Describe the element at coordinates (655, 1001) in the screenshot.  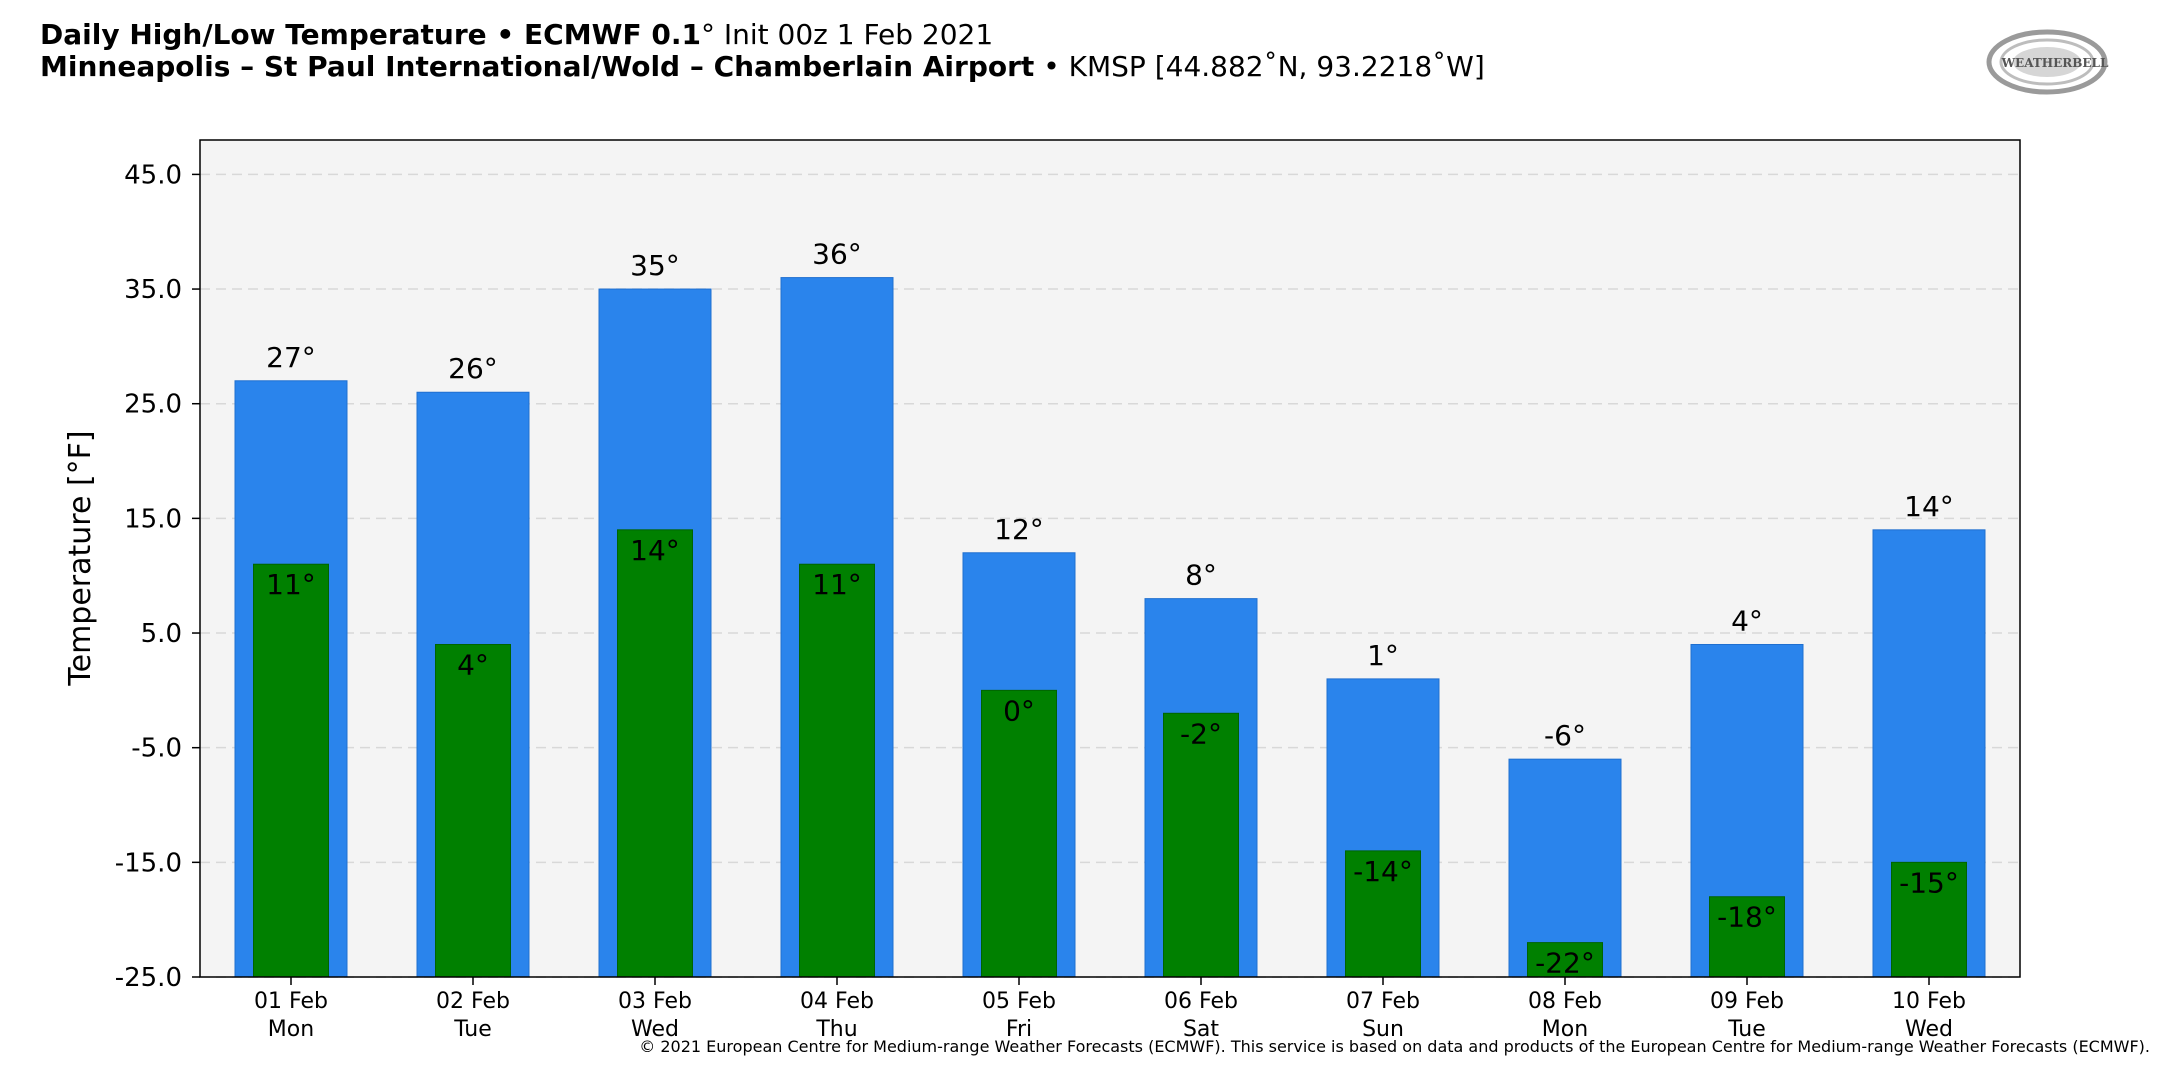
I see `x-tick-label-date: 03 Feb` at that location.